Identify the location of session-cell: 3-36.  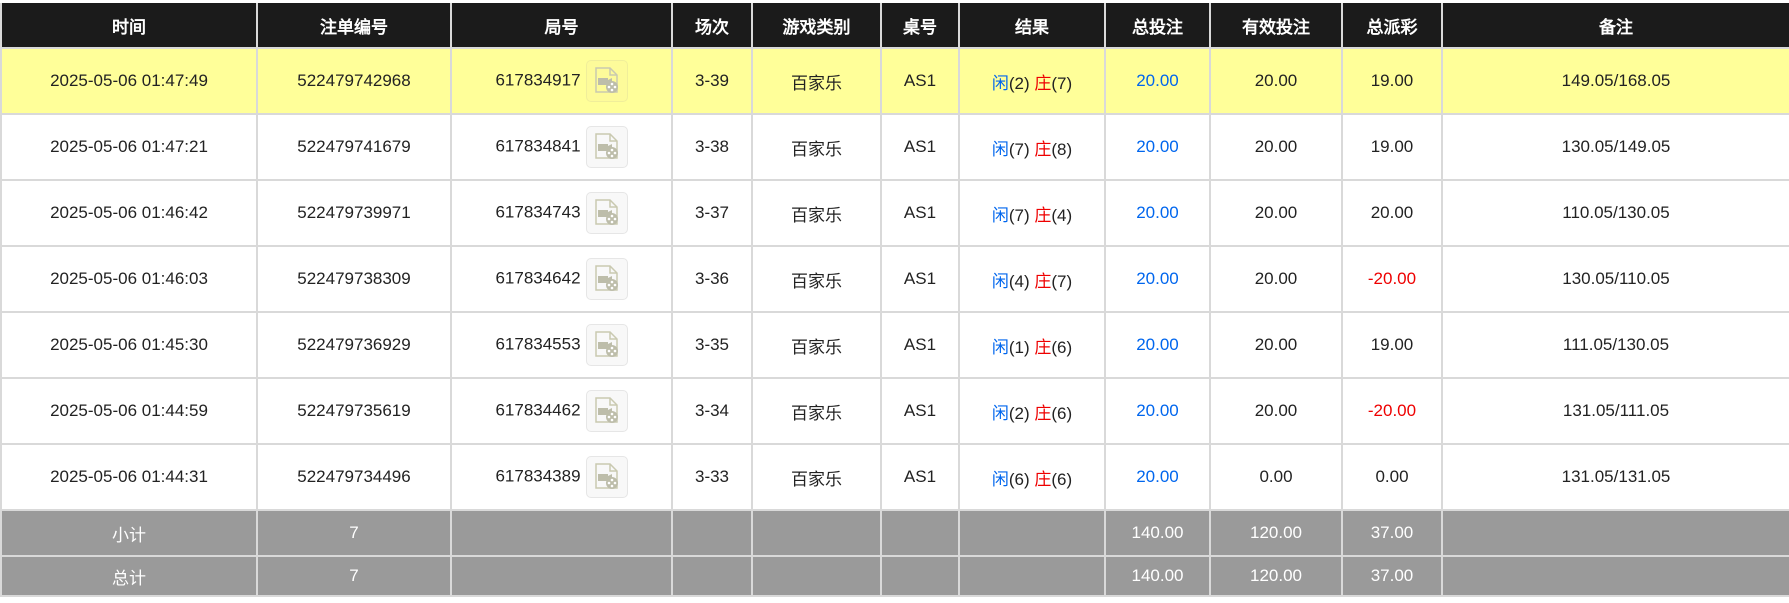
(712, 279).